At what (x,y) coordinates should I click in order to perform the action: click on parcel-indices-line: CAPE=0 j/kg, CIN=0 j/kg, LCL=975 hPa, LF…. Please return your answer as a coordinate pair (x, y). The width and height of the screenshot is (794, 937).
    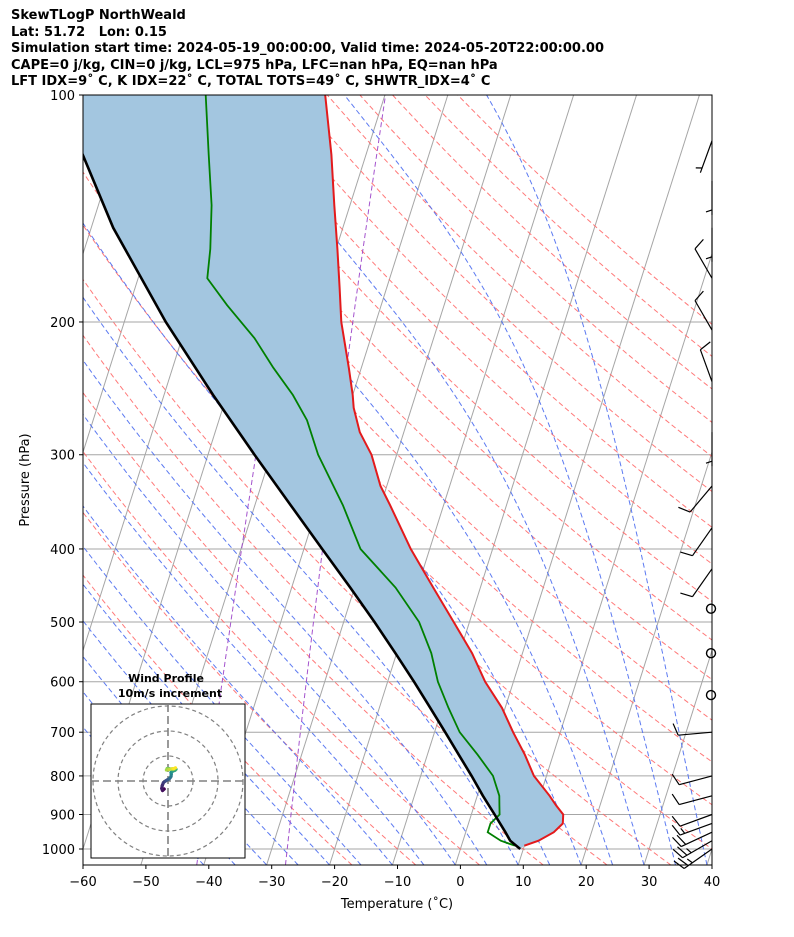
    Looking at the image, I should click on (254, 65).